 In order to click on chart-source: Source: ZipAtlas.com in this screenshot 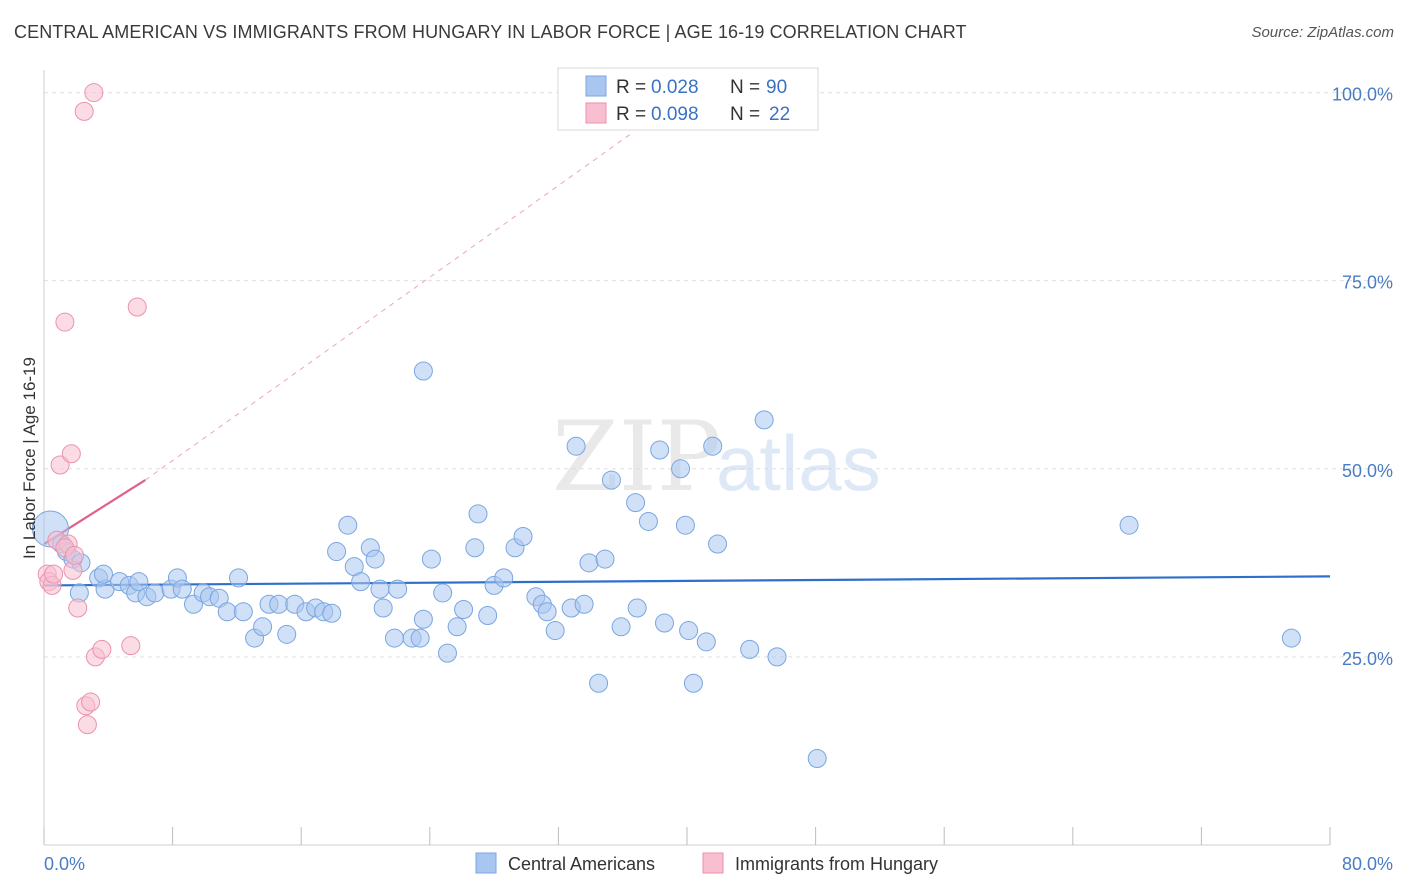, I will do `click(1322, 32)`.